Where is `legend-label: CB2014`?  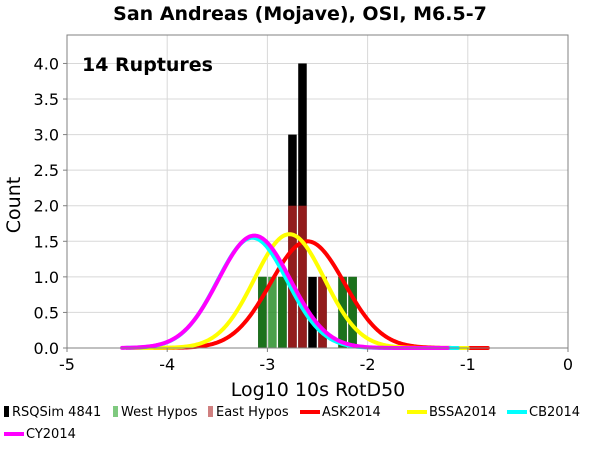
legend-label: CB2014 is located at coordinates (554, 412).